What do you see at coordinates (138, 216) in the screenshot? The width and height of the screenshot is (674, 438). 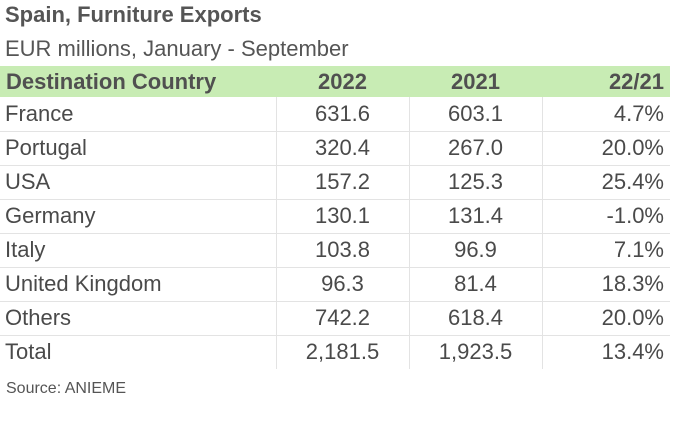 I see `country-cell: Germany` at bounding box center [138, 216].